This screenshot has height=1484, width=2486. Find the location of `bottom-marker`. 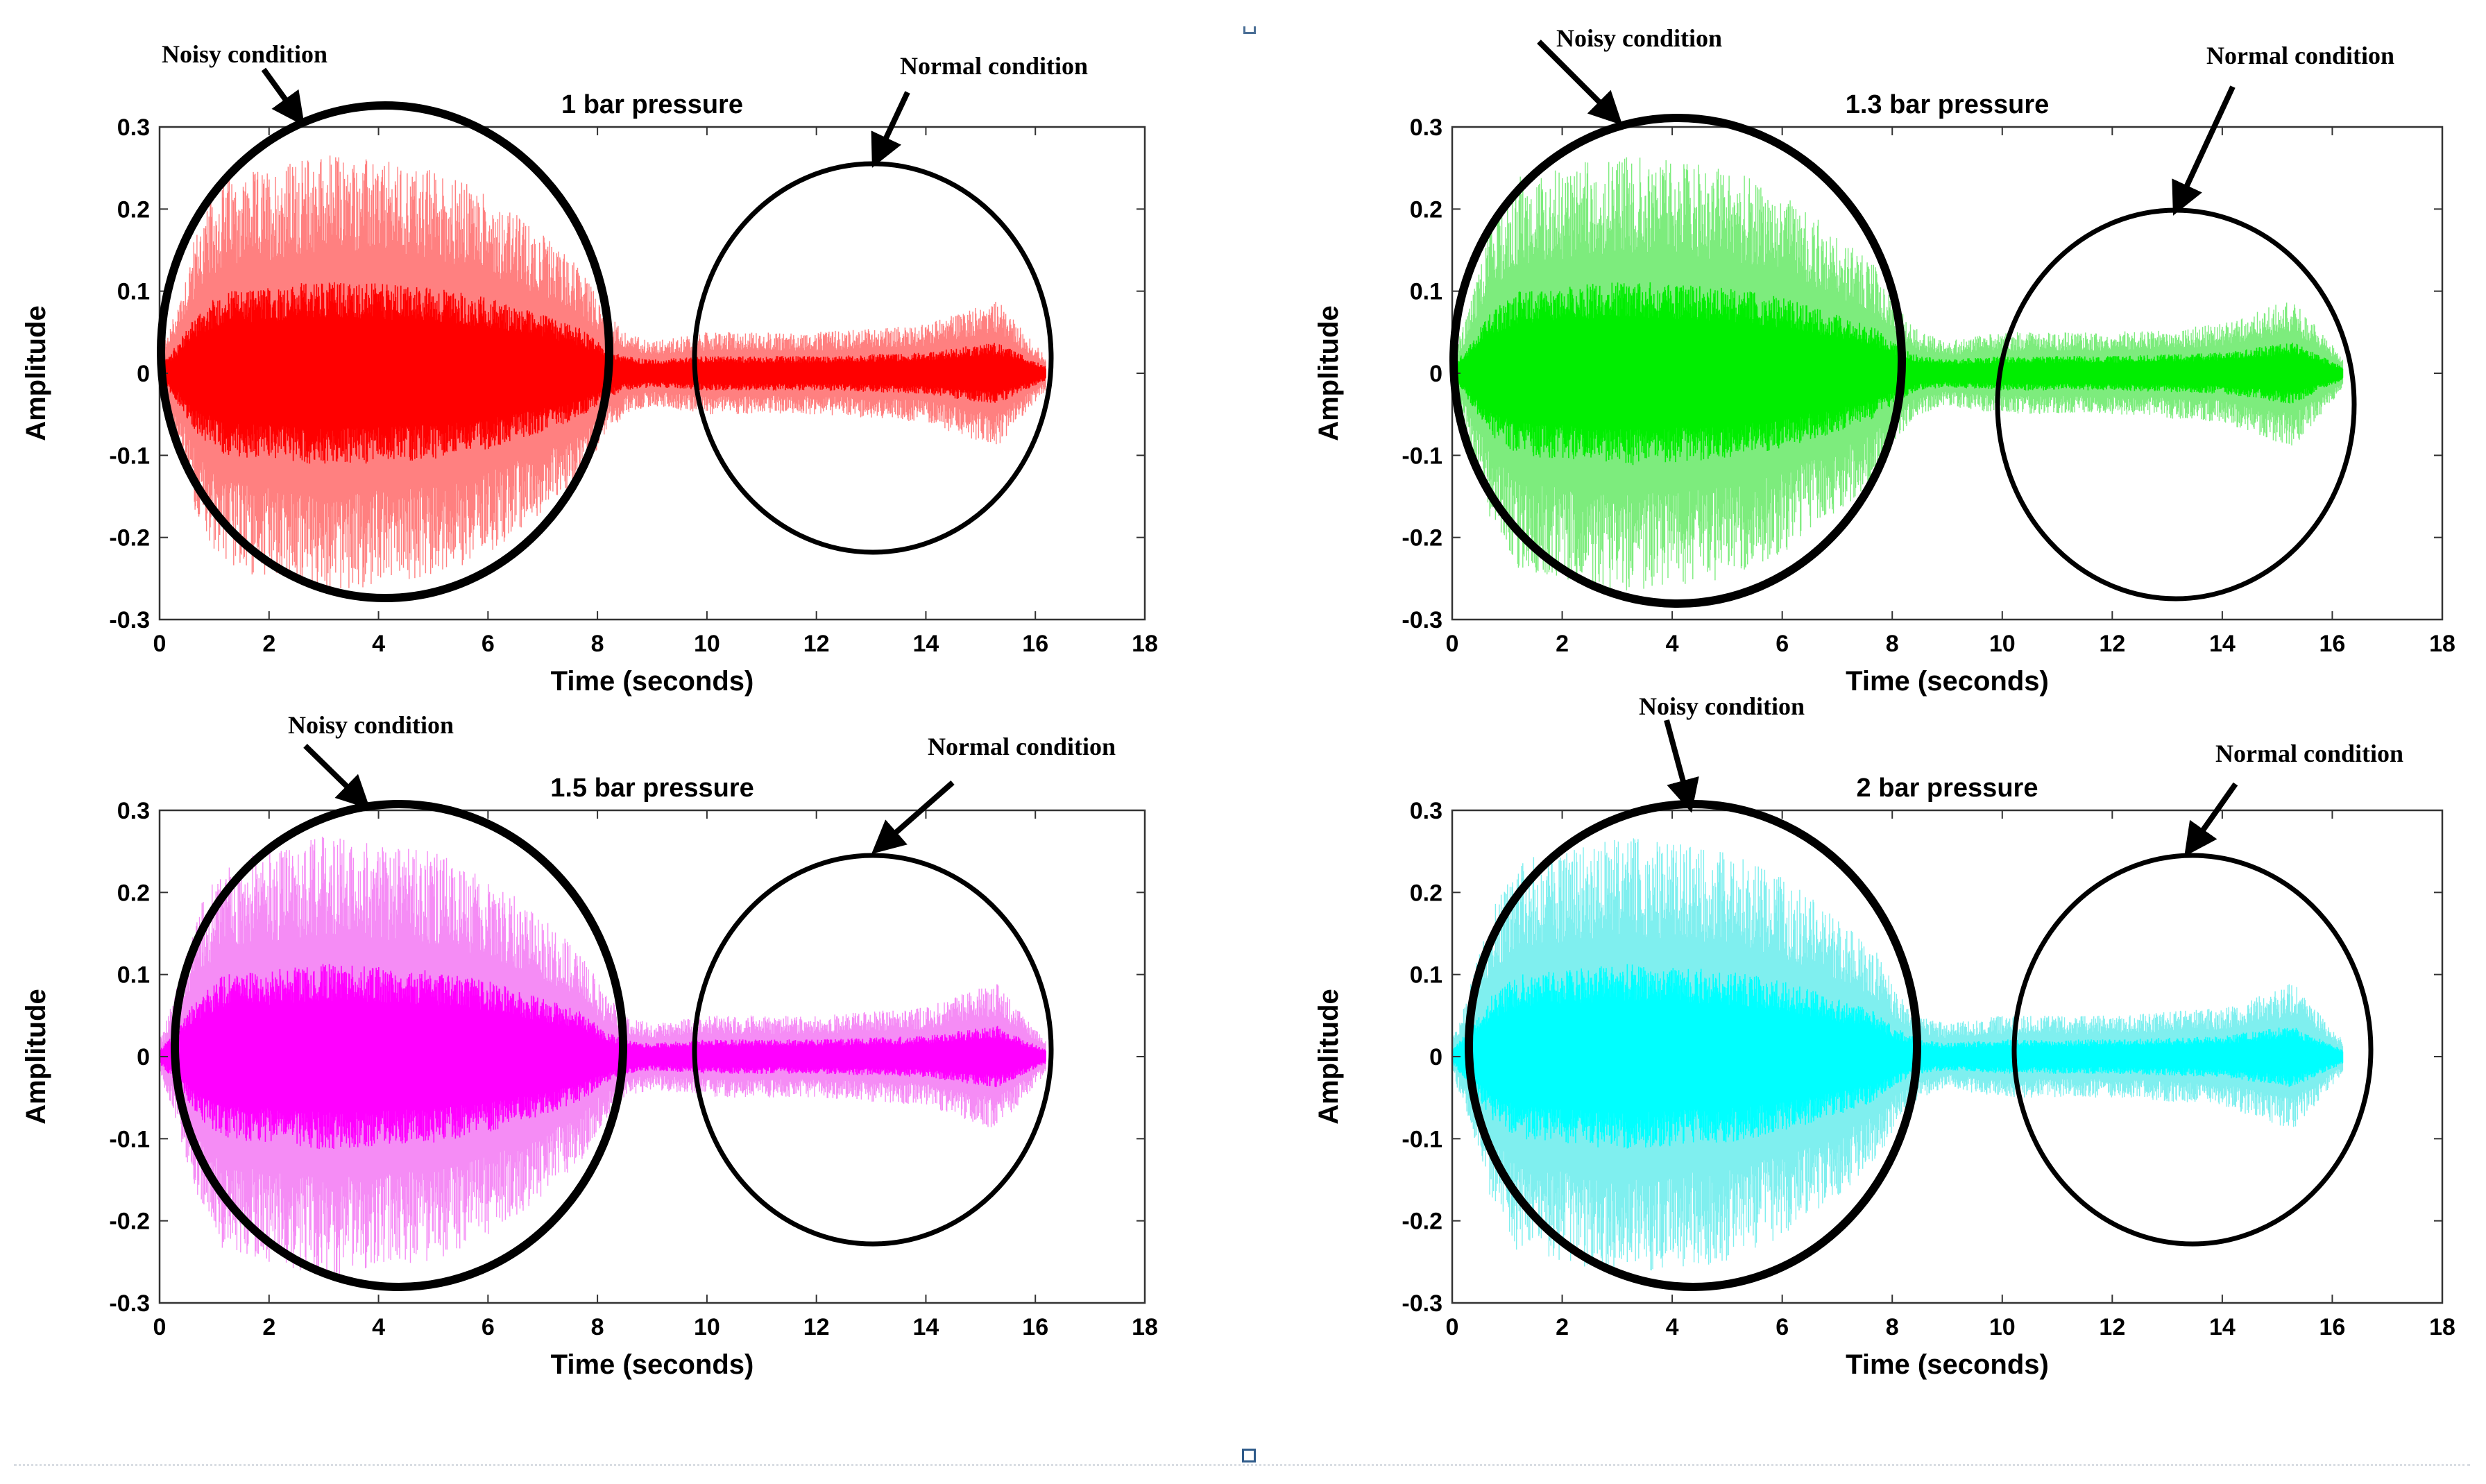

bottom-marker is located at coordinates (1249, 1455).